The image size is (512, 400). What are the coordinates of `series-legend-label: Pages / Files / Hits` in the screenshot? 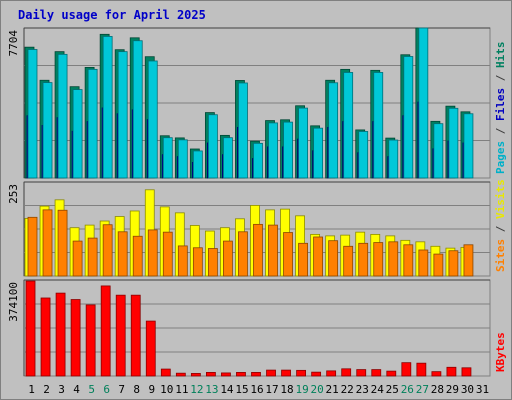 It's located at (500, 108).